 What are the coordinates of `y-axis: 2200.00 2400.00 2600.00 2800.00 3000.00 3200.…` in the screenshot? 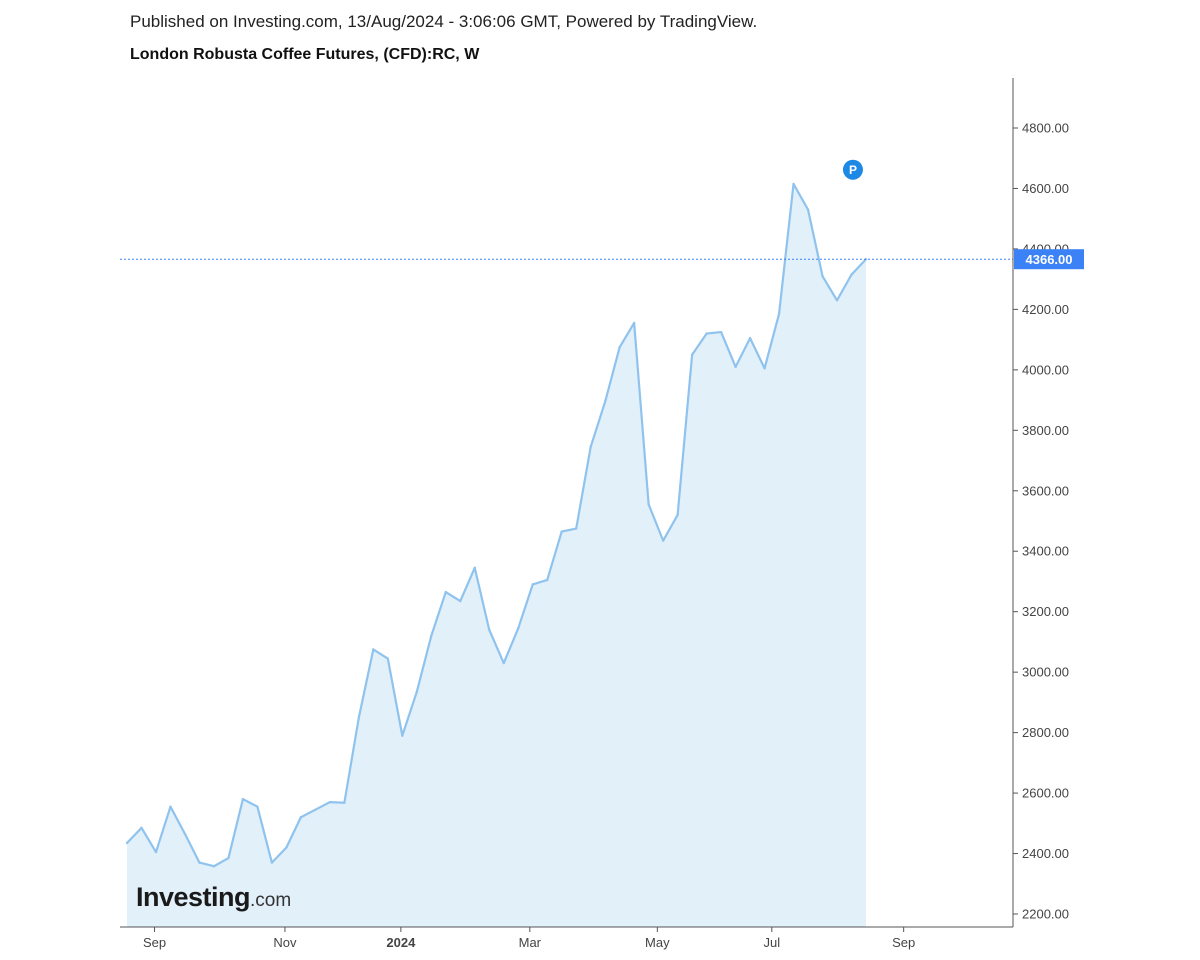 It's located at (1040, 502).